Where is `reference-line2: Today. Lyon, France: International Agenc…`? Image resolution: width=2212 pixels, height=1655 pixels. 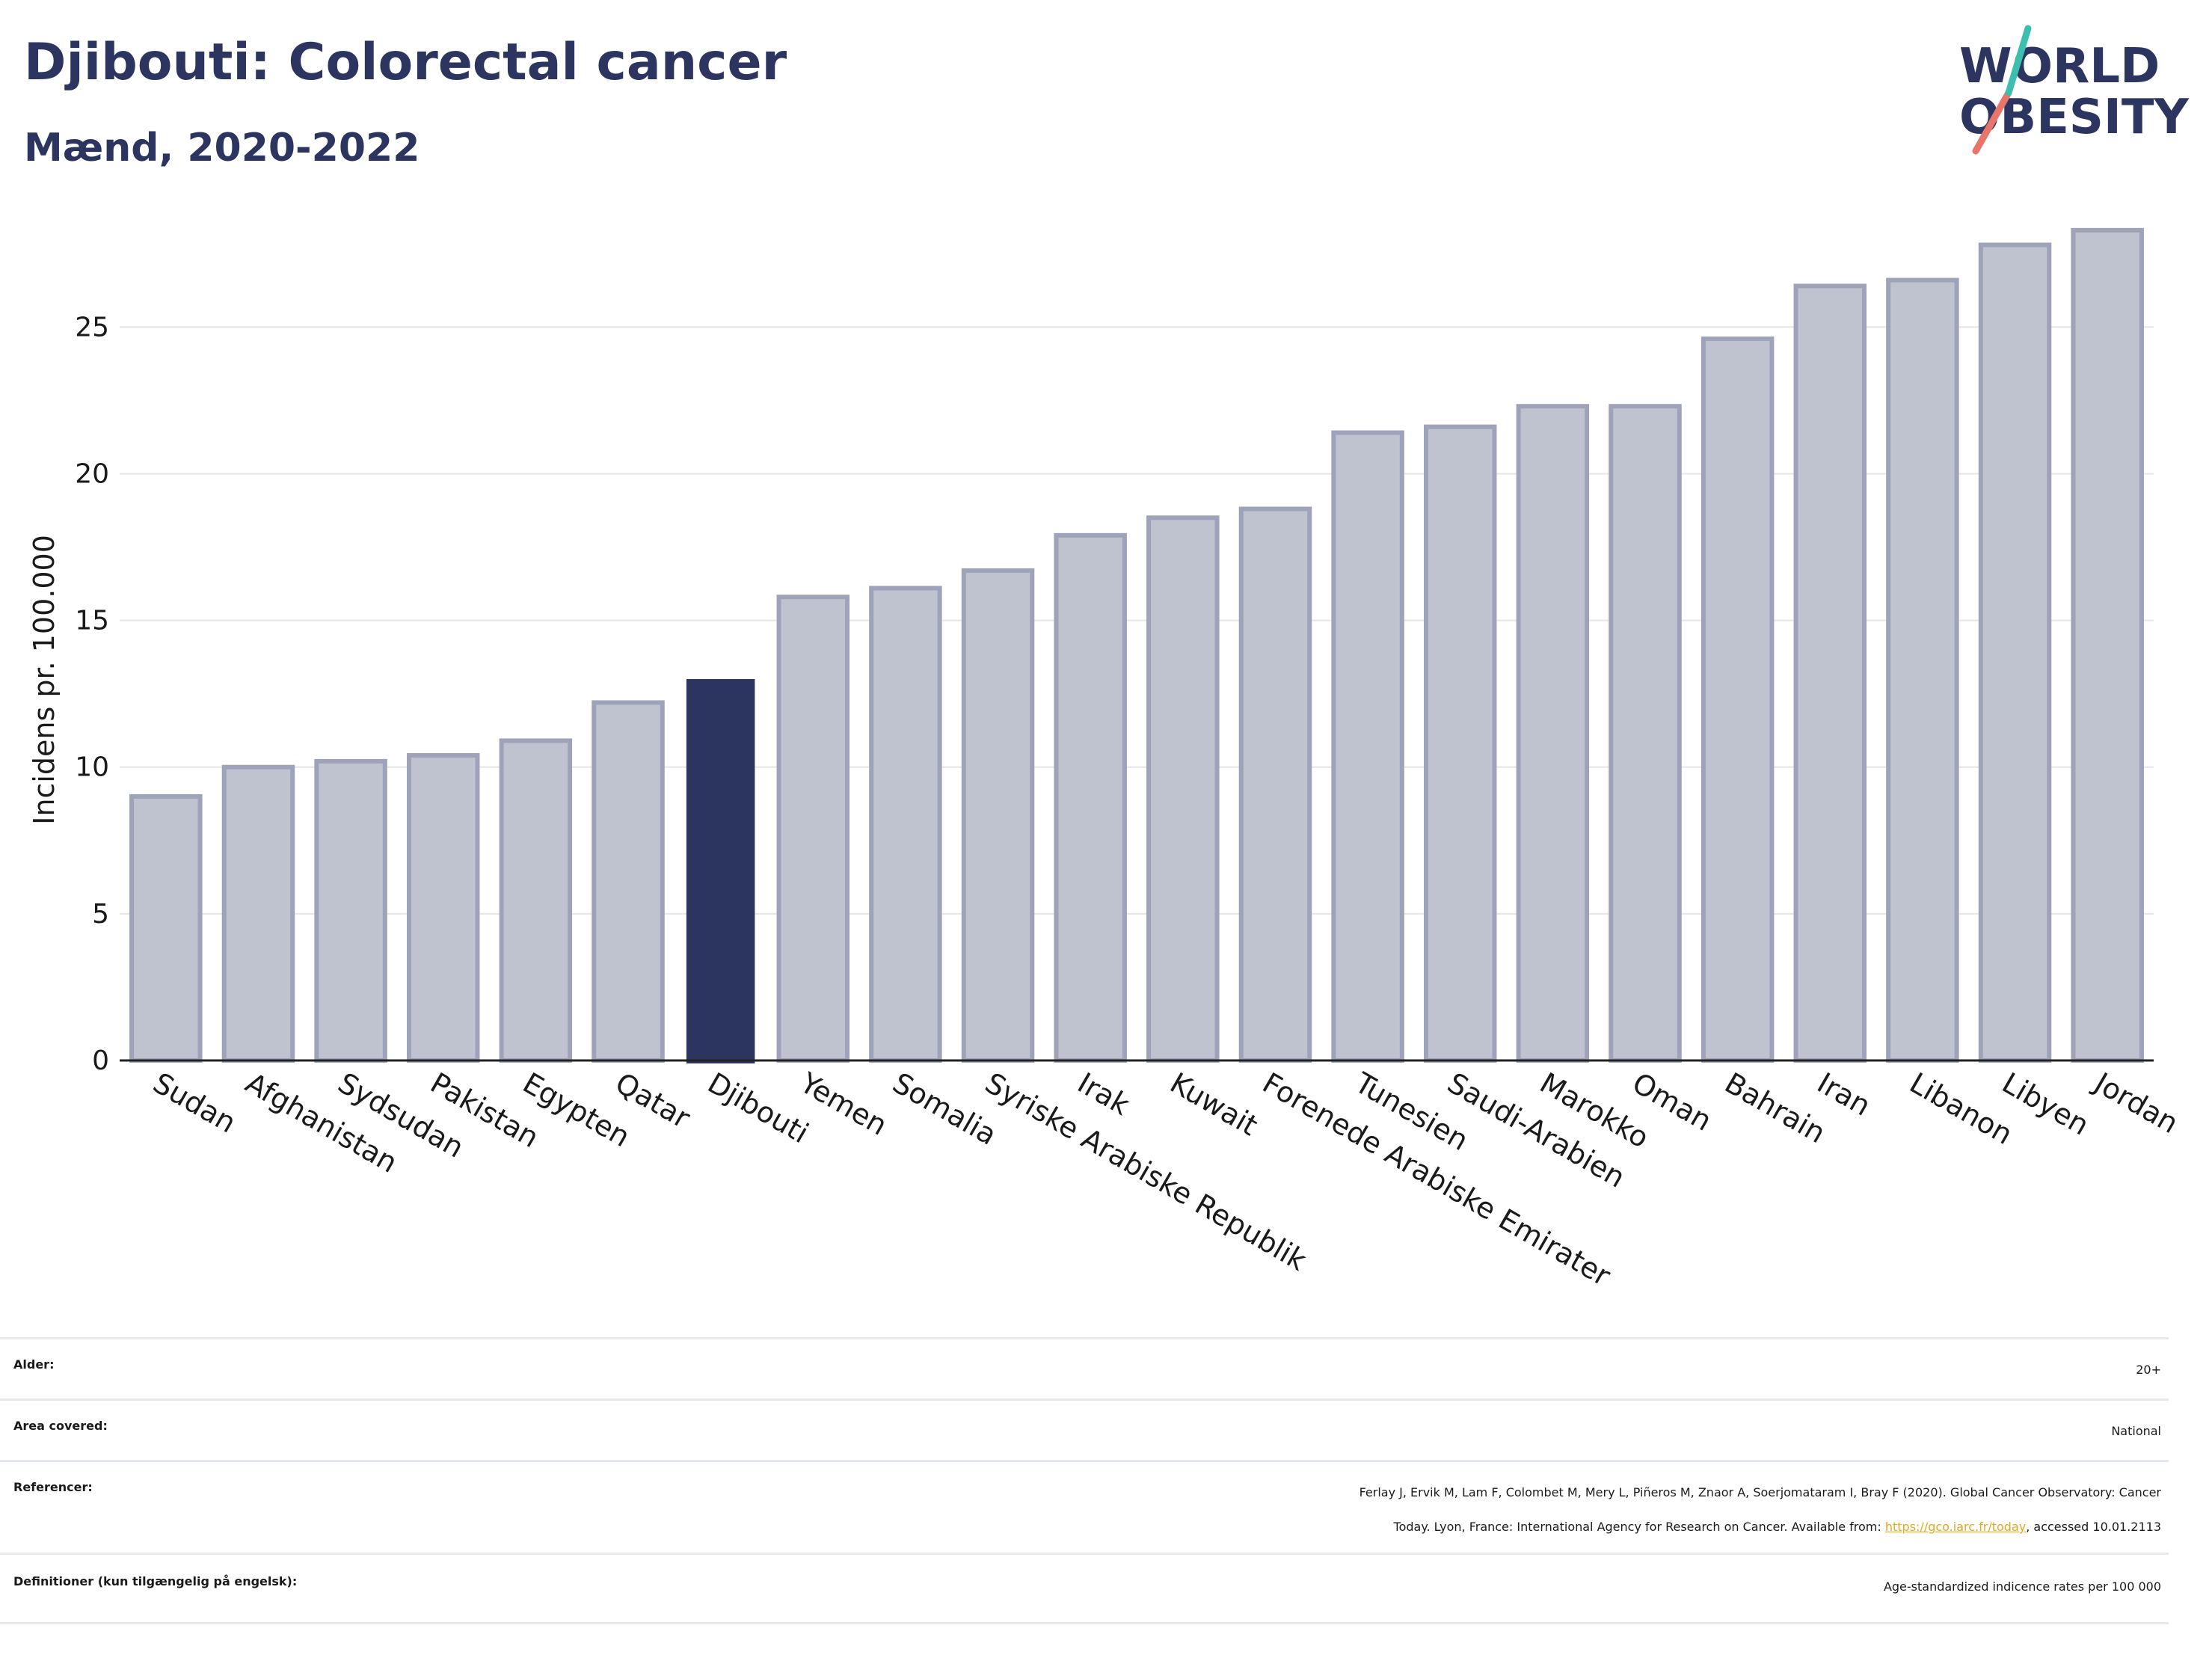 reference-line2: Today. Lyon, France: International Agenc… is located at coordinates (1760, 1527).